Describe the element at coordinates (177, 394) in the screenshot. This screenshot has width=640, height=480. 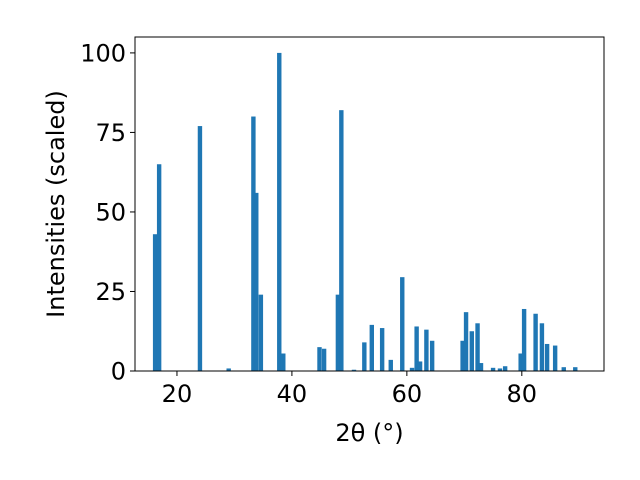
I see `x-tick-label: 20` at that location.